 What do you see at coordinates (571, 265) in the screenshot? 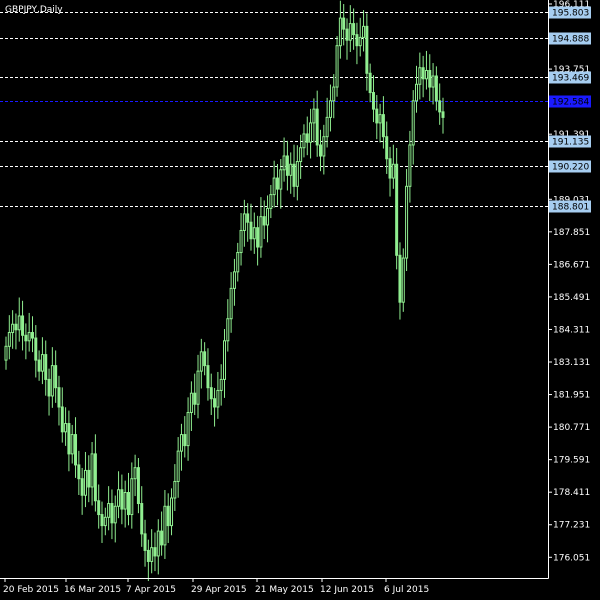
I see `y-tick-label: 186.671` at bounding box center [571, 265].